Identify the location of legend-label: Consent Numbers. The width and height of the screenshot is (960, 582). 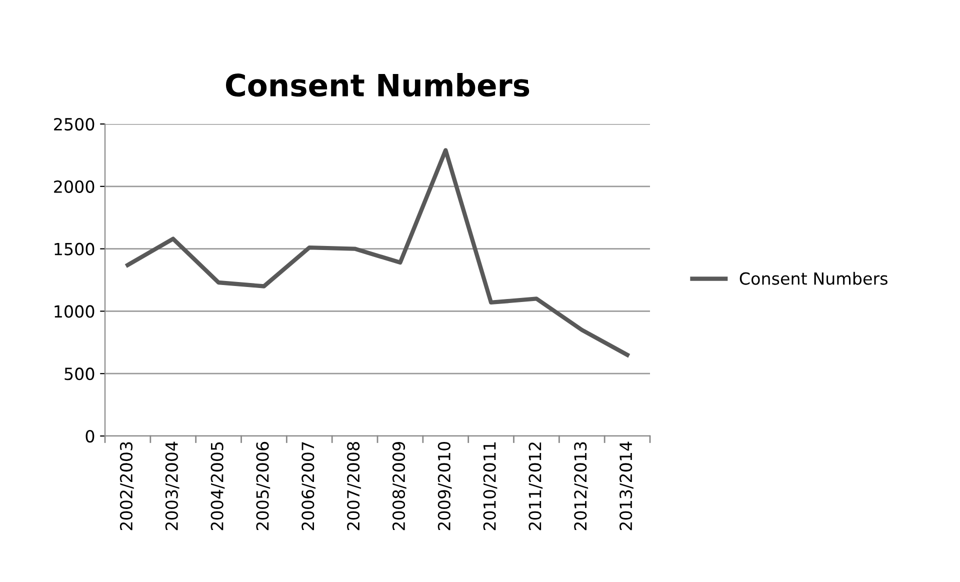
(814, 278).